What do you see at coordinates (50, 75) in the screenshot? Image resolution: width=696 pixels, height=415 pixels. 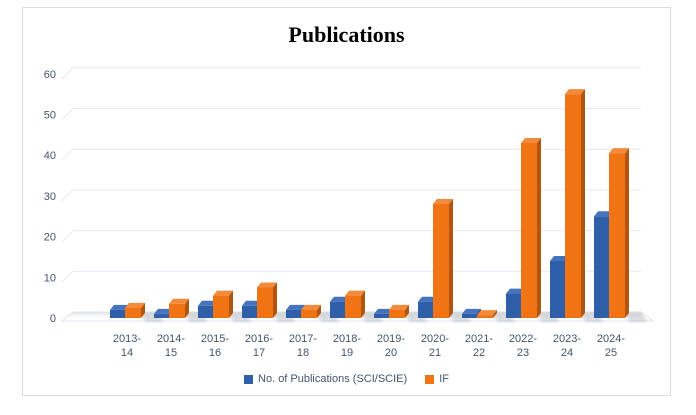 I see `y-axis-label: 60` at bounding box center [50, 75].